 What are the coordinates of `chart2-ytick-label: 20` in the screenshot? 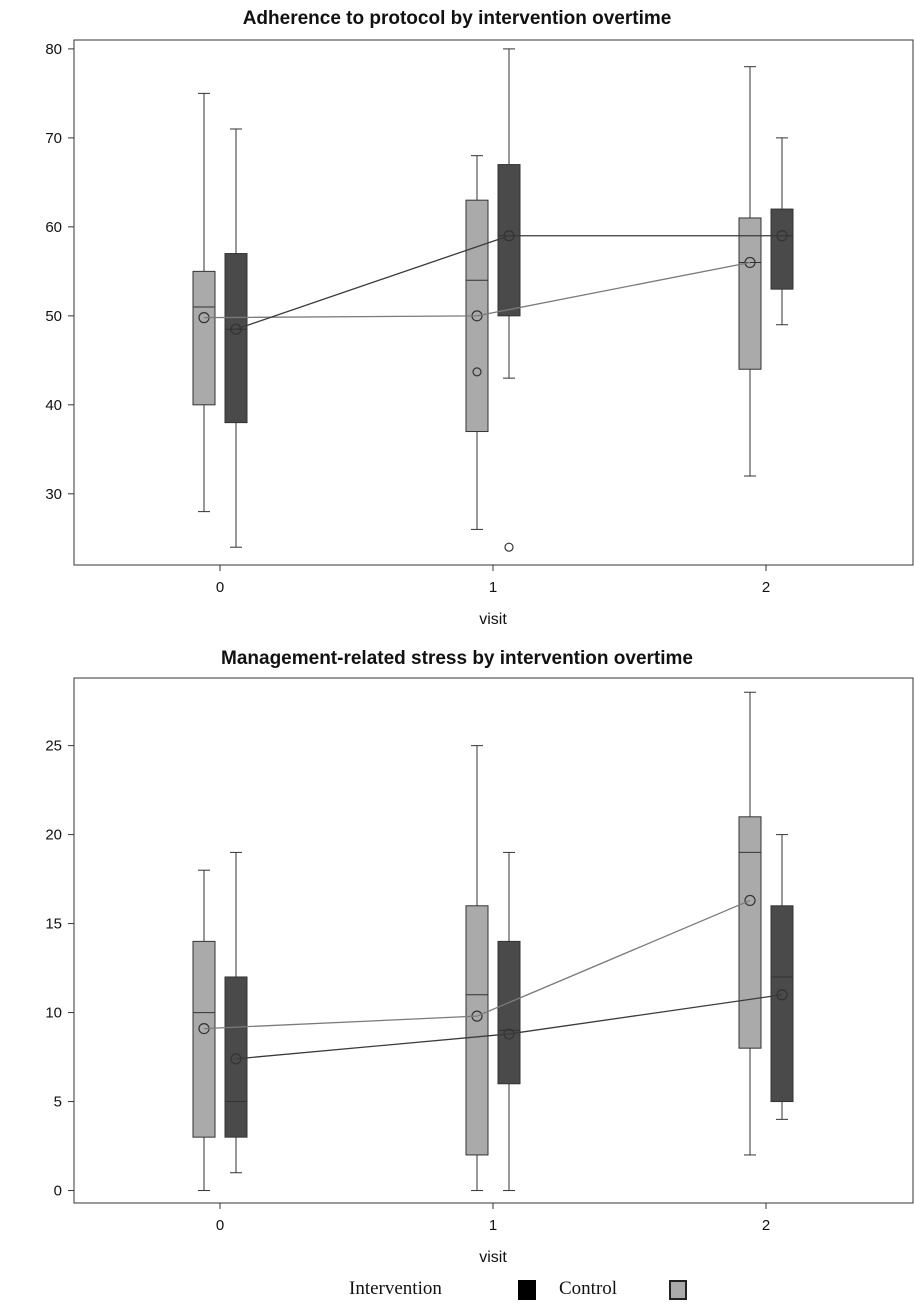 It's located at (53, 835).